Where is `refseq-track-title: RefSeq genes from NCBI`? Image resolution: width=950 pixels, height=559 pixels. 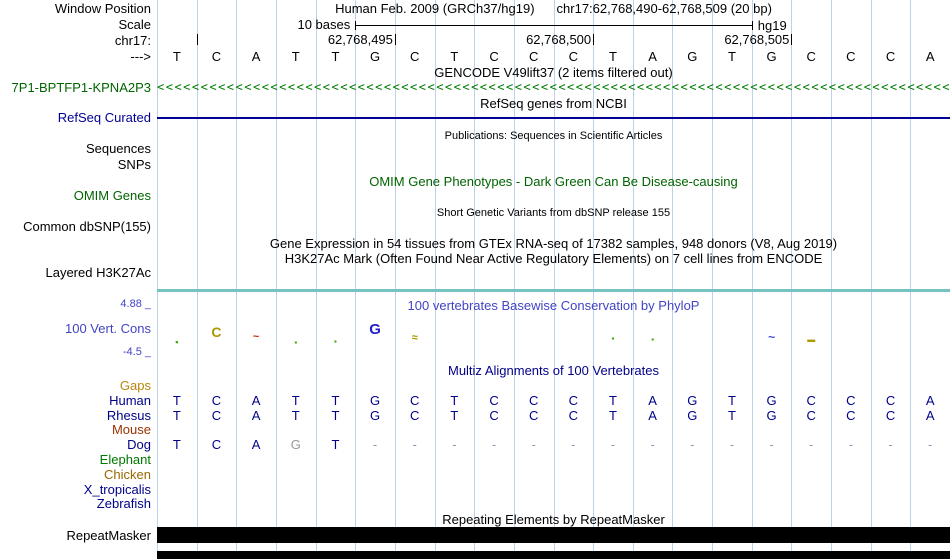
refseq-track-title: RefSeq genes from NCBI is located at coordinates (553, 103).